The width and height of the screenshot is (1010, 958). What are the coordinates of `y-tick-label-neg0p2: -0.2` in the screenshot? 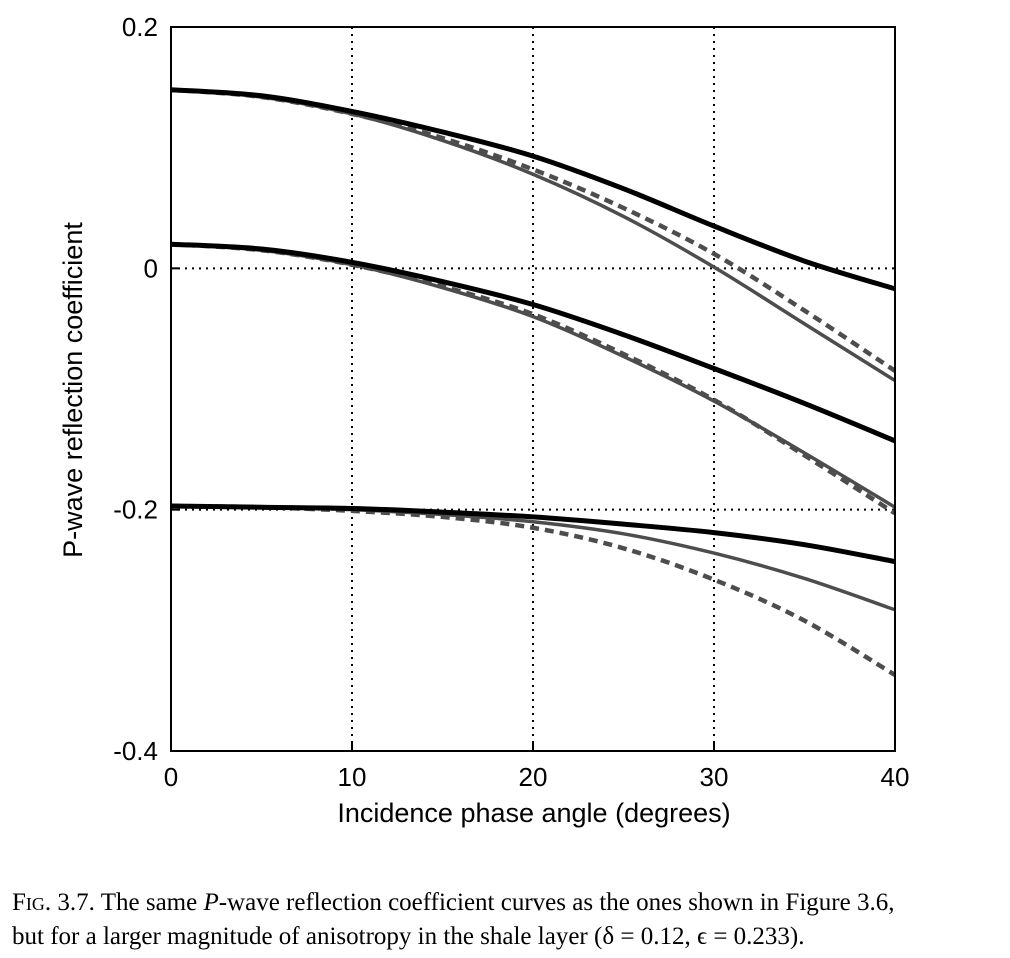 It's located at (135, 510).